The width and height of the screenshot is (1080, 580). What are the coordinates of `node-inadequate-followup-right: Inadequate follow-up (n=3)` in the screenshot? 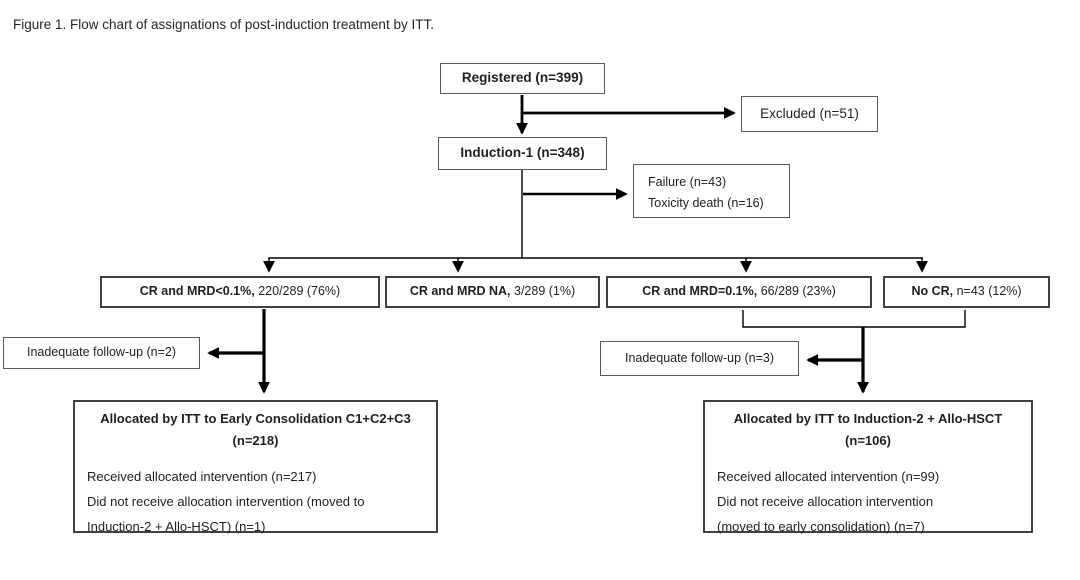 It's located at (699, 358).